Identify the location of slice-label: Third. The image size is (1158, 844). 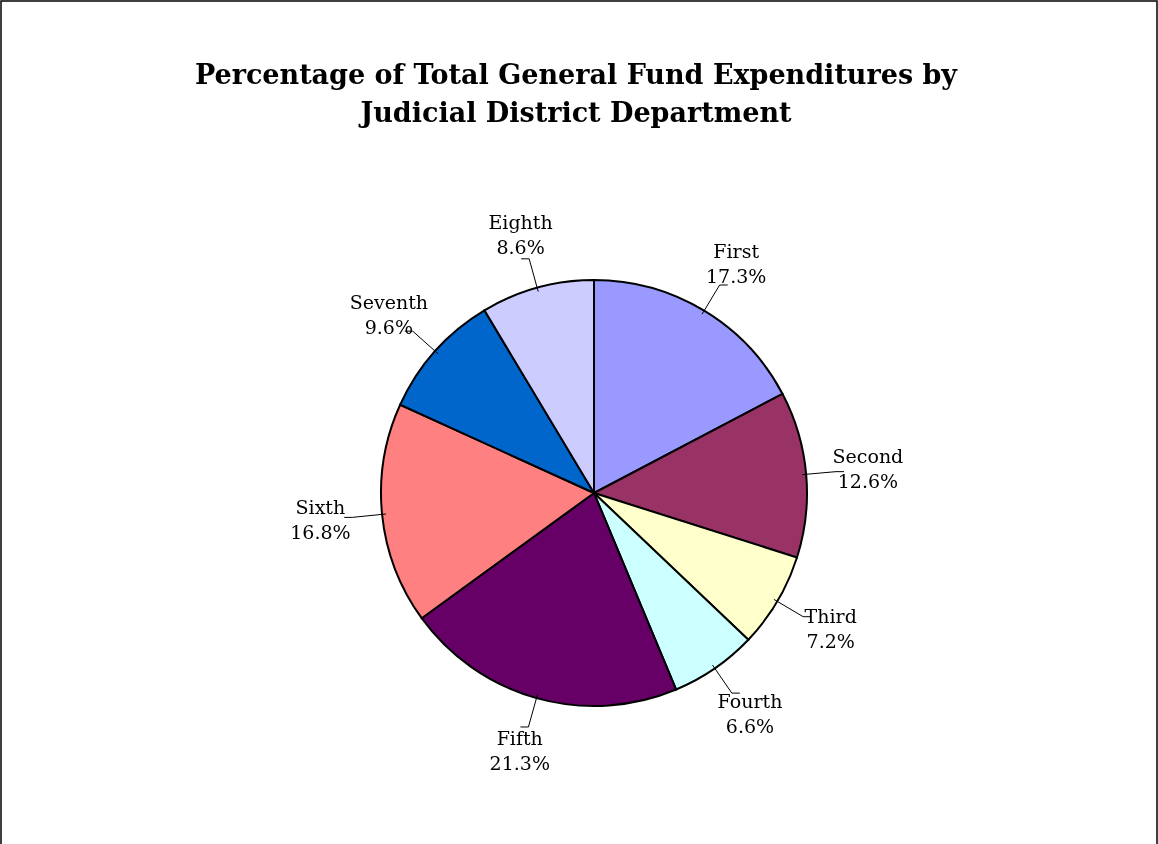
(830, 616).